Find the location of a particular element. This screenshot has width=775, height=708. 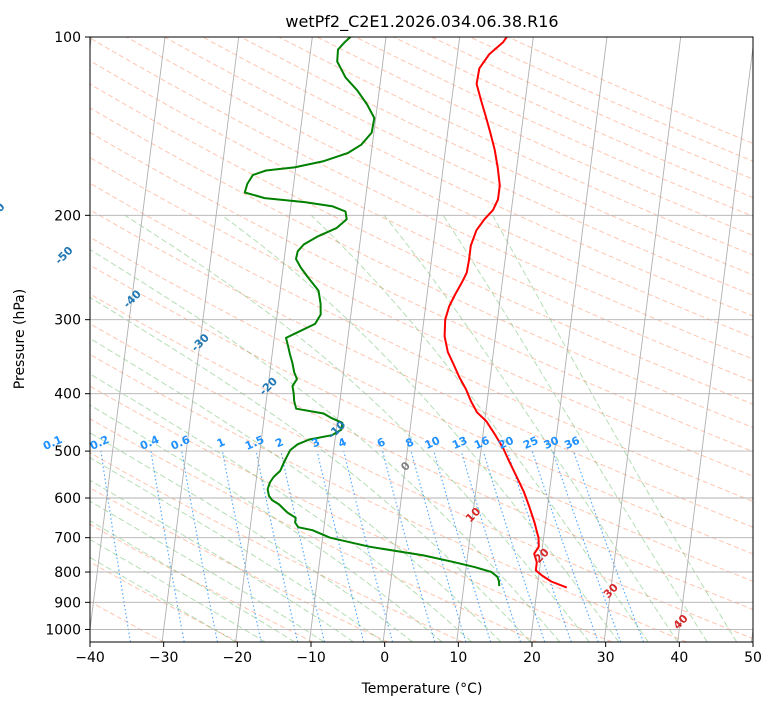

x-tick-label-4: 0 is located at coordinates (384, 658).